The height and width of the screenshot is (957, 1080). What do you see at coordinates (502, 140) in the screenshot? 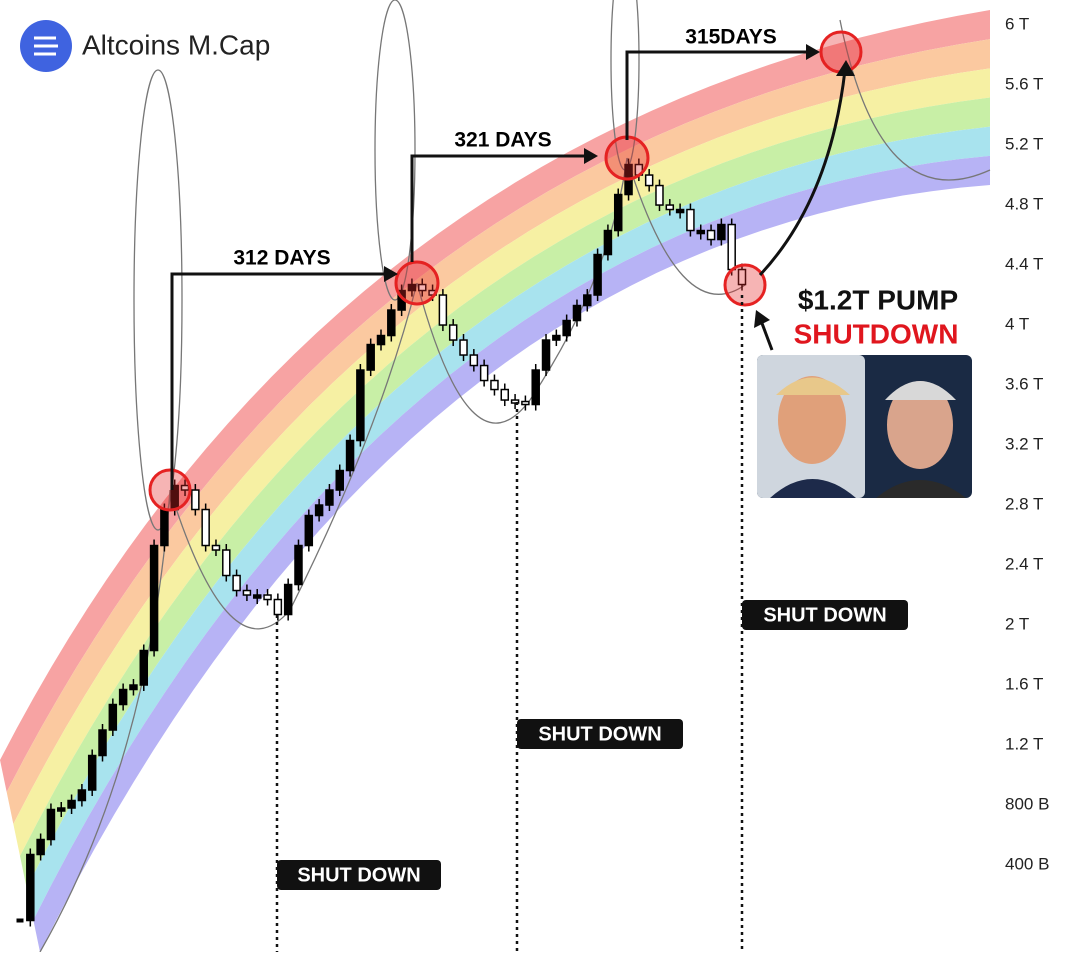
I see `annotation: 321 DAYS` at bounding box center [502, 140].